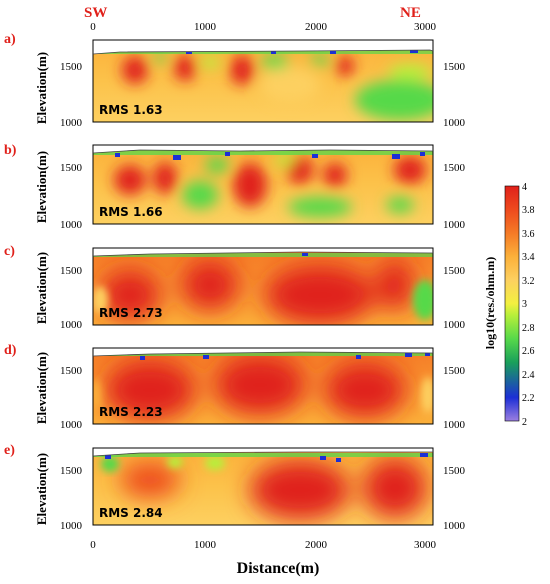 The height and width of the screenshot is (584, 550). Describe the element at coordinates (263, 288) in the screenshot. I see `resistivity-section-c` at that location.